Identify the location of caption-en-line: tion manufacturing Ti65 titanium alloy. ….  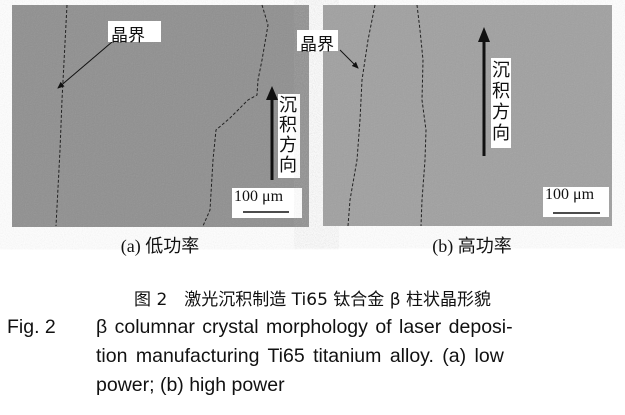
(300, 356).